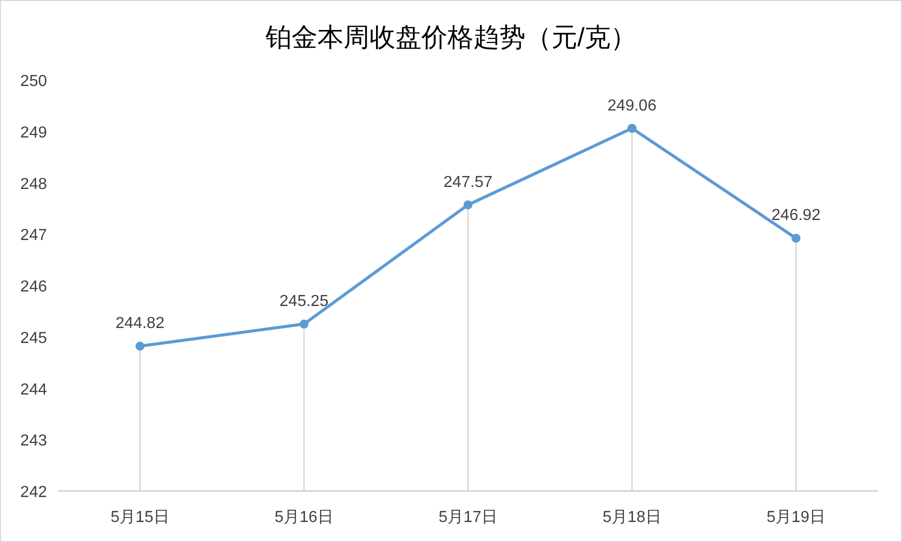  What do you see at coordinates (34, 287) in the screenshot?
I see `y-tick-label: 246` at bounding box center [34, 287].